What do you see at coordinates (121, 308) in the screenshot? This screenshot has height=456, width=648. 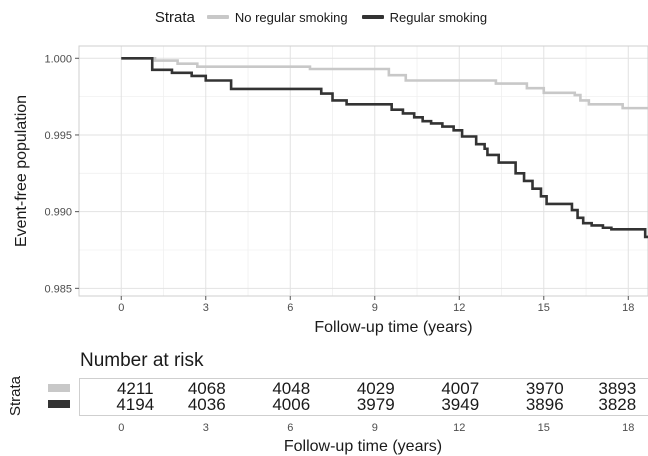 I see `x-tick-label: 0` at bounding box center [121, 308].